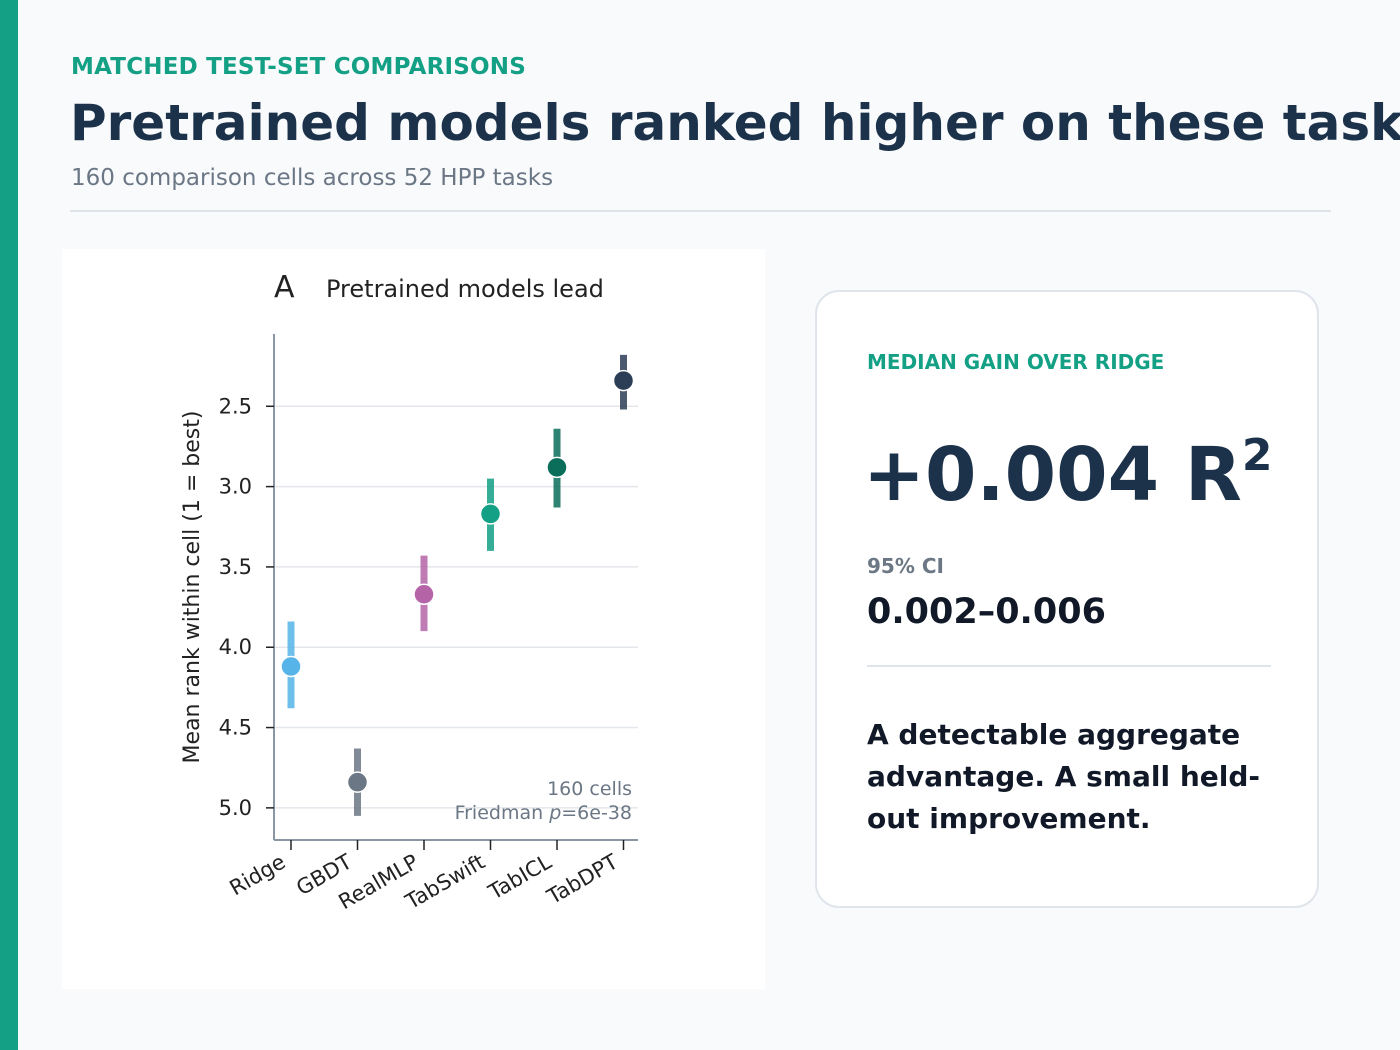 Image resolution: width=1400 pixels, height=1050 pixels. What do you see at coordinates (258, 875) in the screenshot?
I see `x-tick-label: Ridge` at bounding box center [258, 875].